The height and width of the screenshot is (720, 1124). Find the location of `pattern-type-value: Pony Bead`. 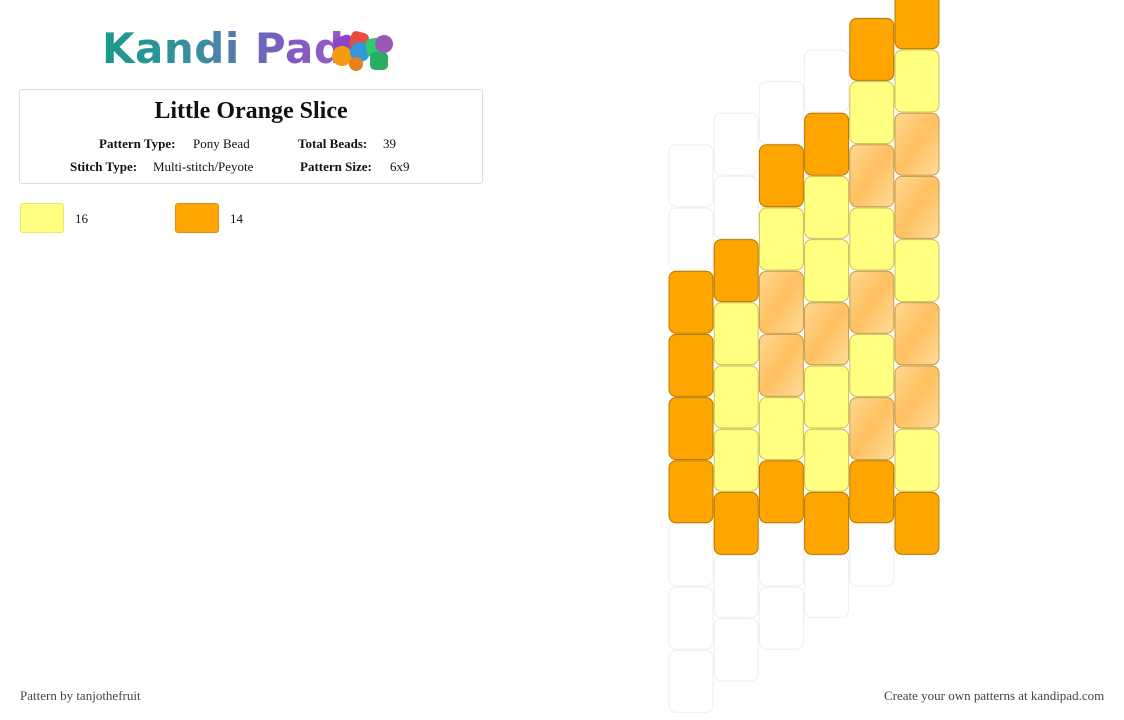

pattern-type-value: Pony Bead is located at coordinates (221, 143).